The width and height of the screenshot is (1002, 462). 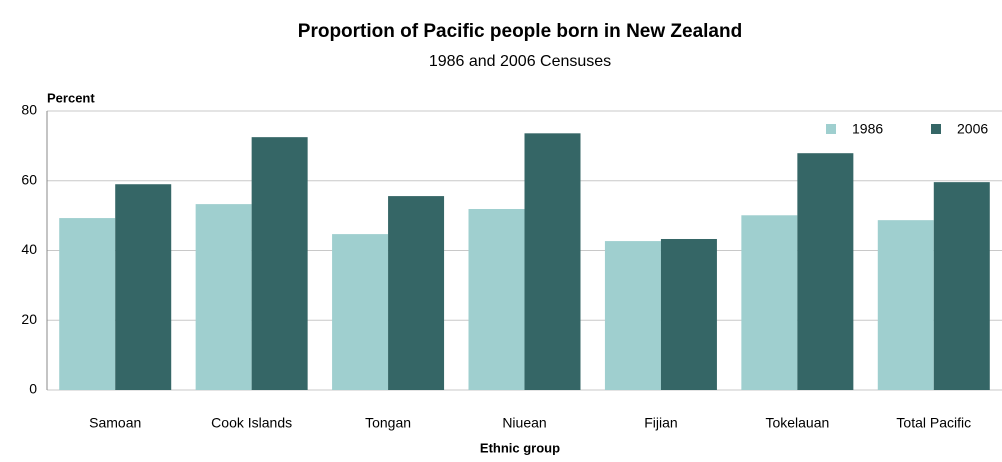 I want to click on y-axis-label: Percent, so click(x=71, y=97).